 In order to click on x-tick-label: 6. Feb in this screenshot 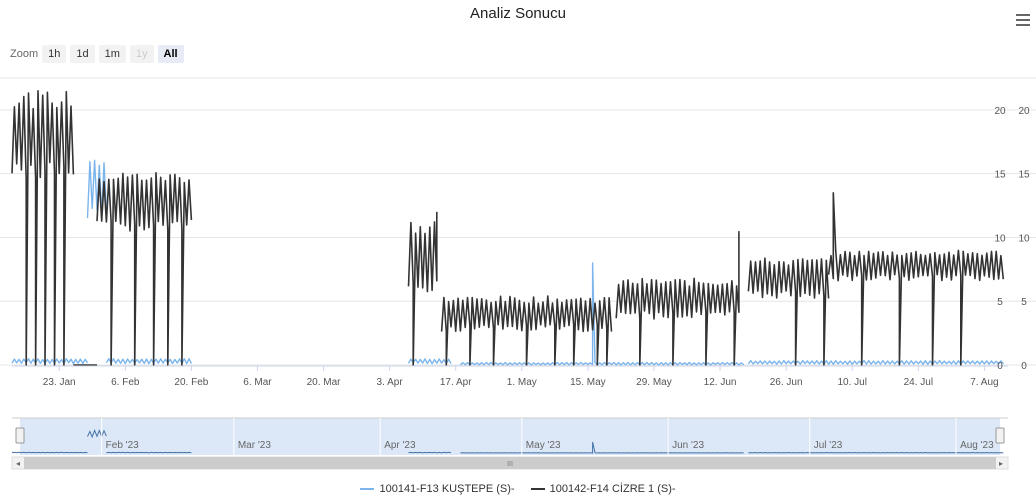, I will do `click(125, 382)`.